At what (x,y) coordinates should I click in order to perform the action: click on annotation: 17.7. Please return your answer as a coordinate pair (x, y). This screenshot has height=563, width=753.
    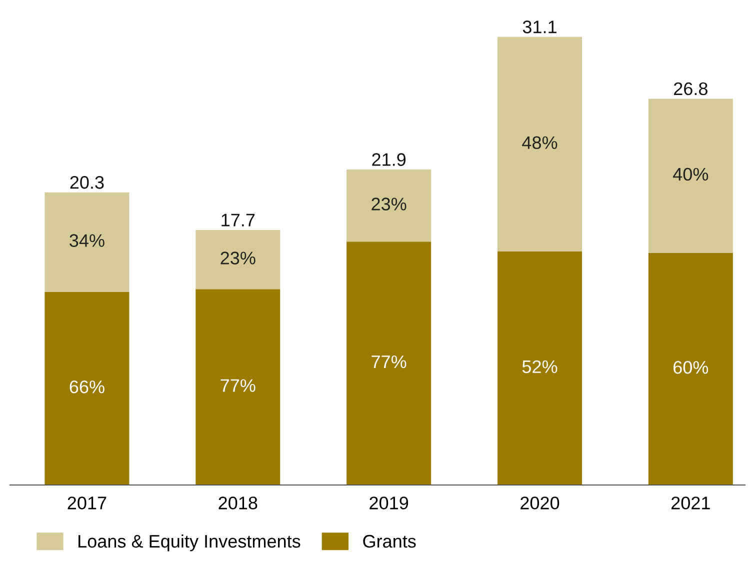
    Looking at the image, I should click on (238, 220).